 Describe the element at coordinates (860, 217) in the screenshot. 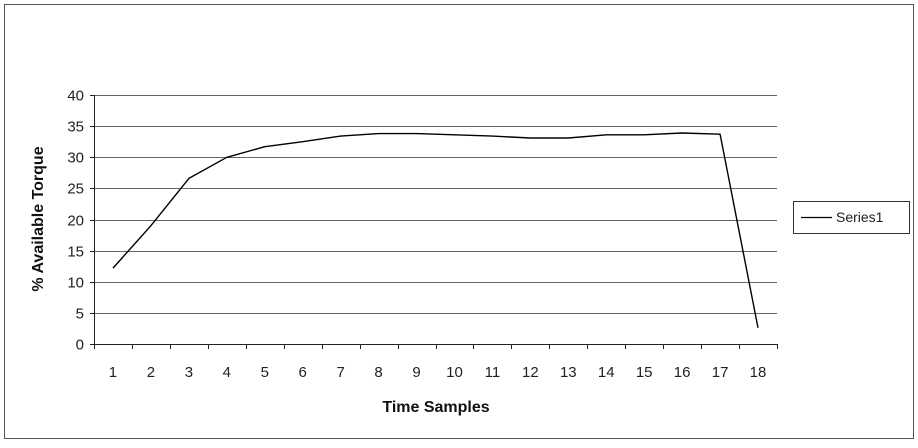

I see `legend-label-series1: Series1` at that location.